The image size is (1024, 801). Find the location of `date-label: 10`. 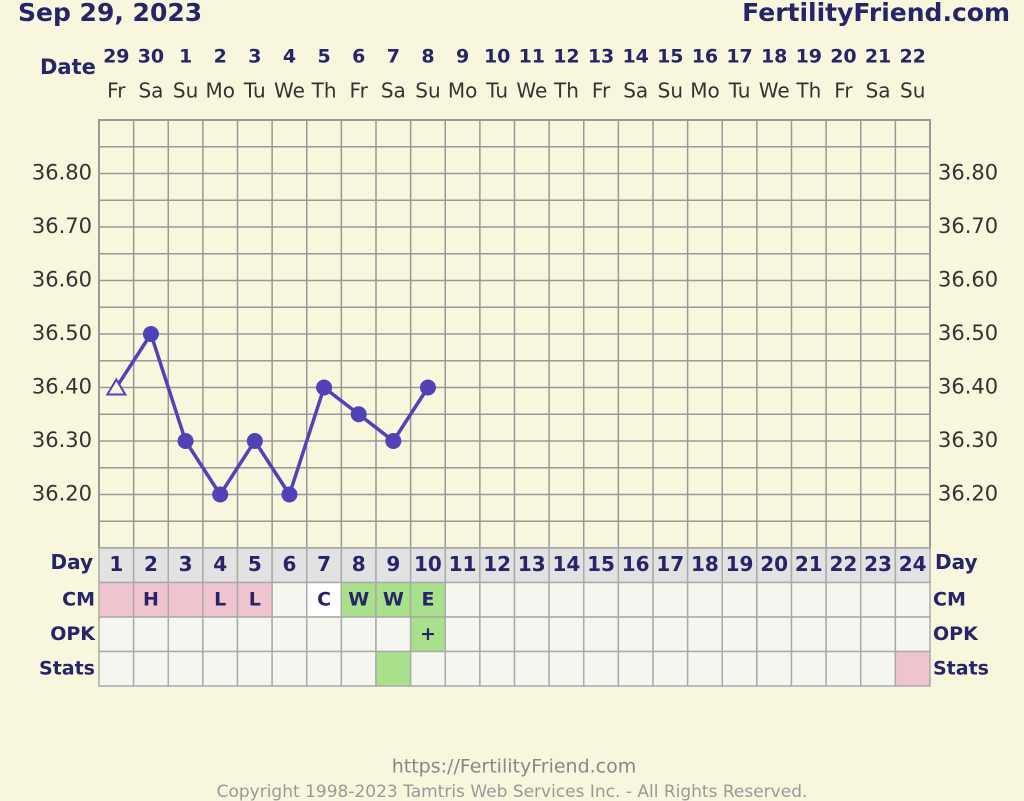

date-label: 10 is located at coordinates (497, 57).